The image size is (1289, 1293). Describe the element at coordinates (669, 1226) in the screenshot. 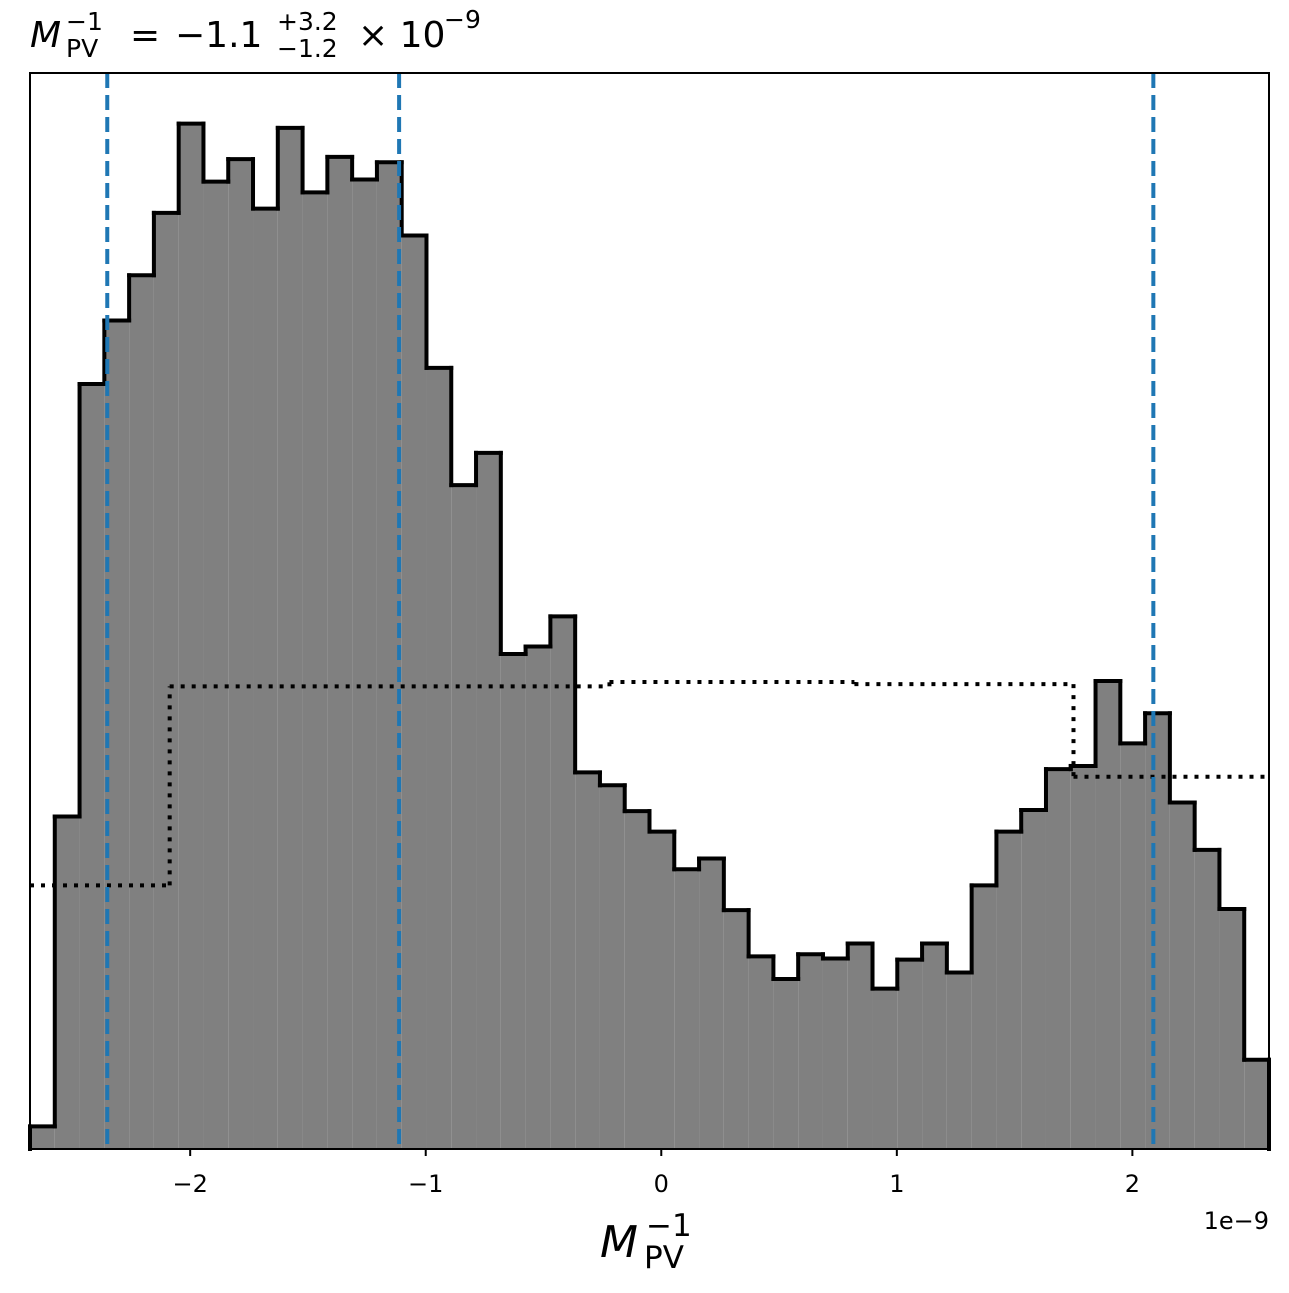

I see `x-label-superscript: −1` at that location.